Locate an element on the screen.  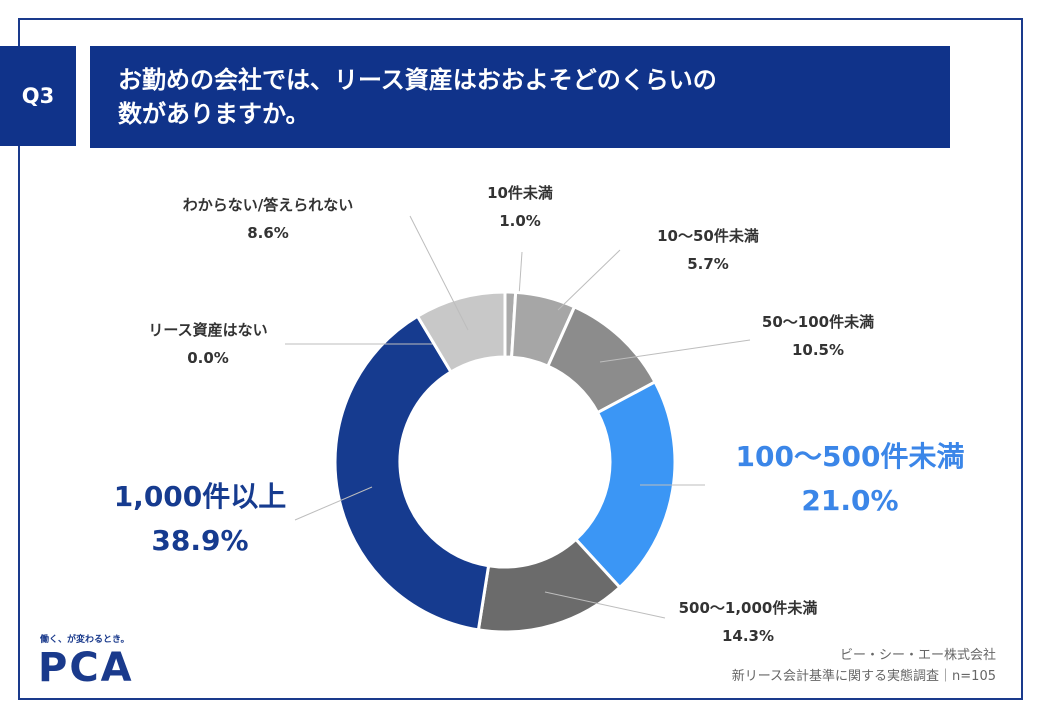
source-survey: 新リース会計基準に関する実態調査｜n=105 is located at coordinates (863, 676).